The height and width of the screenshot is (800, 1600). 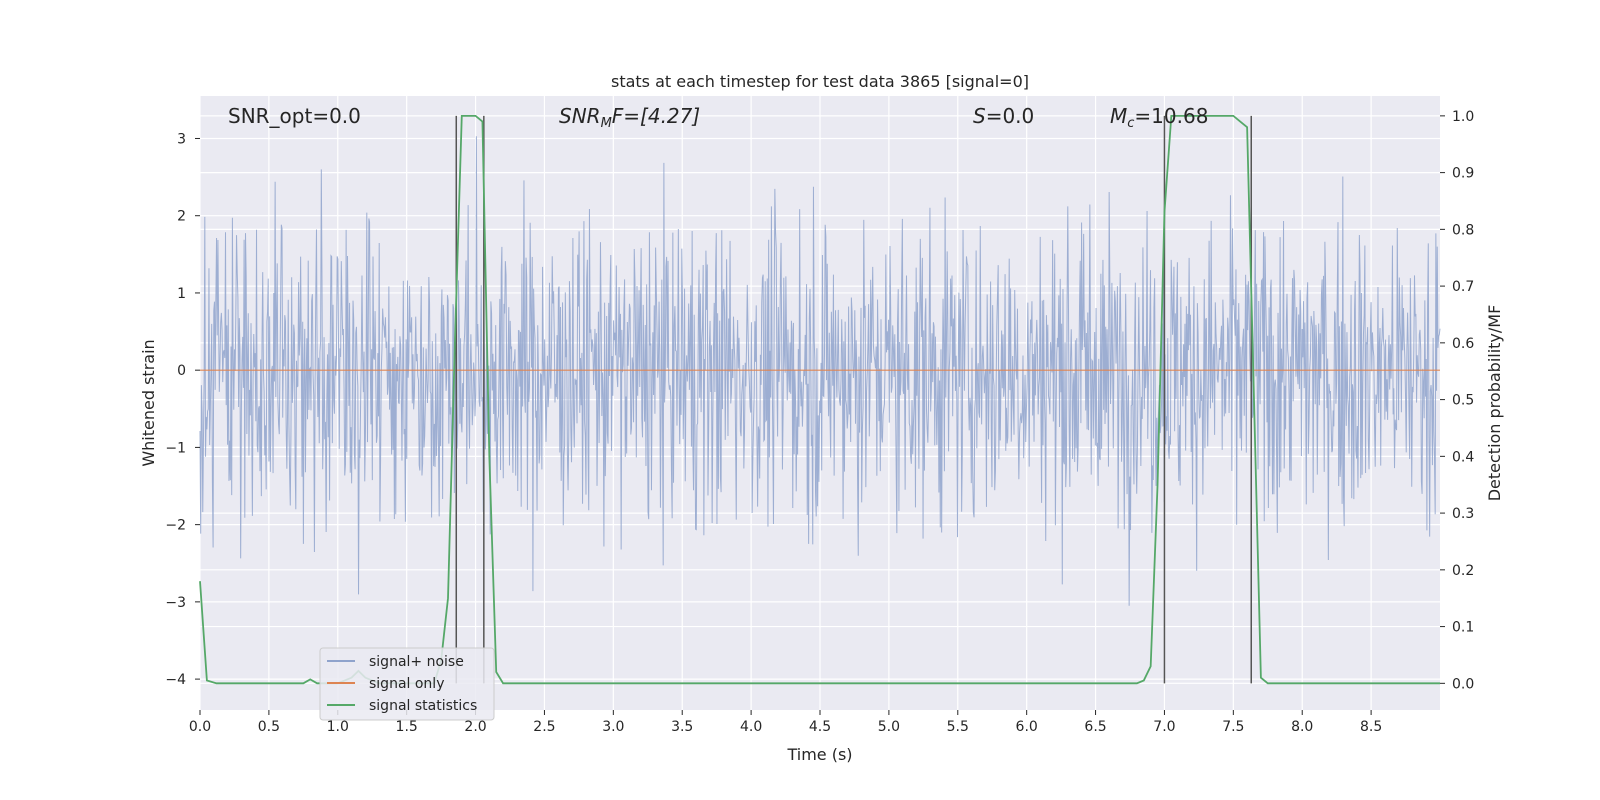 I want to click on x-tick-label: 1.5, so click(x=407, y=727).